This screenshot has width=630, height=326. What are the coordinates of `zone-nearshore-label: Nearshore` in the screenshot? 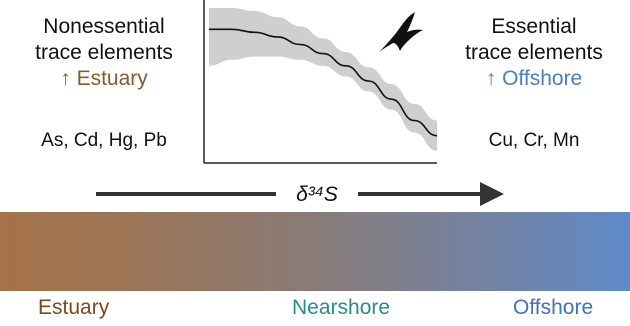 It's located at (341, 307).